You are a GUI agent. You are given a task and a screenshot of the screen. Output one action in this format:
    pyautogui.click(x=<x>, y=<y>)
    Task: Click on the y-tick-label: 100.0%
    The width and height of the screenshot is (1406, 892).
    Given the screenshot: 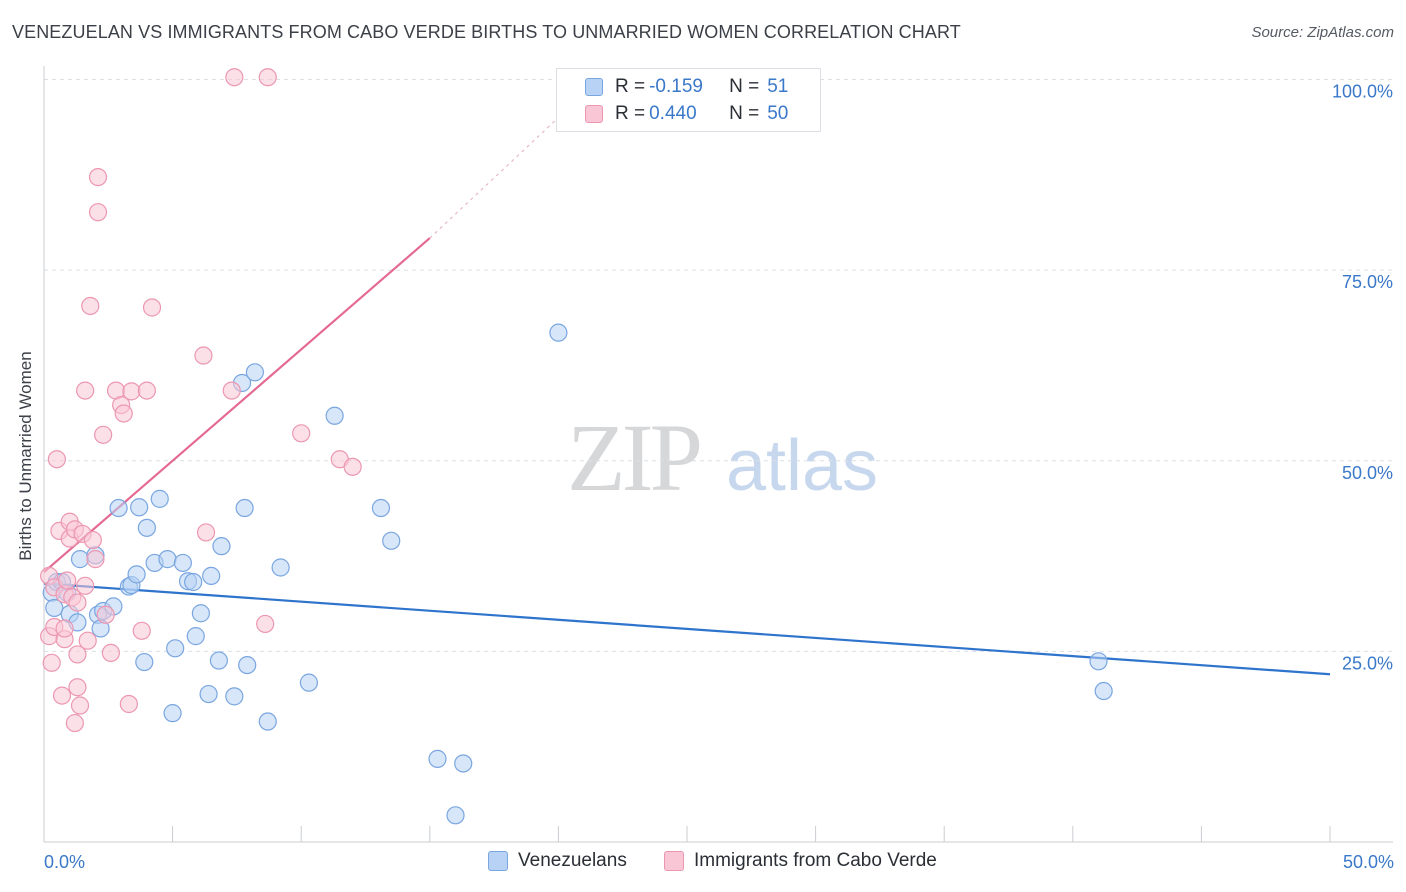 What is the action you would take?
    pyautogui.click(x=1362, y=92)
    